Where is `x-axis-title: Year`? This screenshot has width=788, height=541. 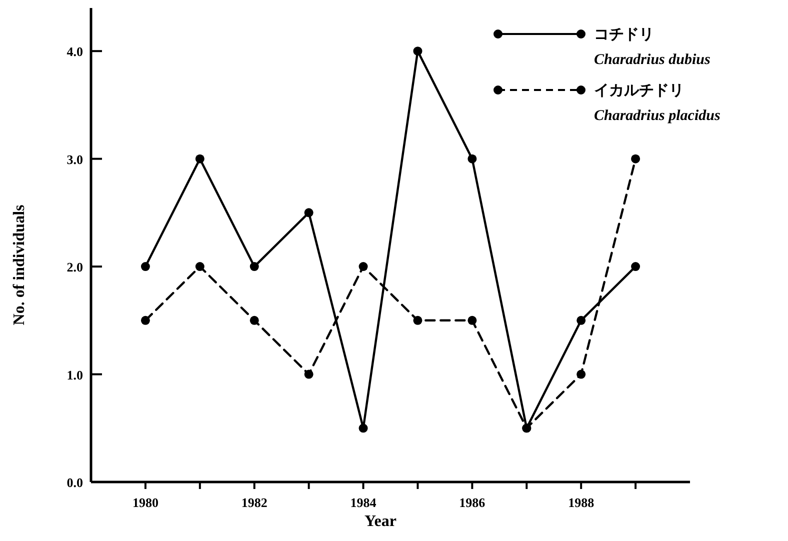 x-axis-title: Year is located at coordinates (380, 521).